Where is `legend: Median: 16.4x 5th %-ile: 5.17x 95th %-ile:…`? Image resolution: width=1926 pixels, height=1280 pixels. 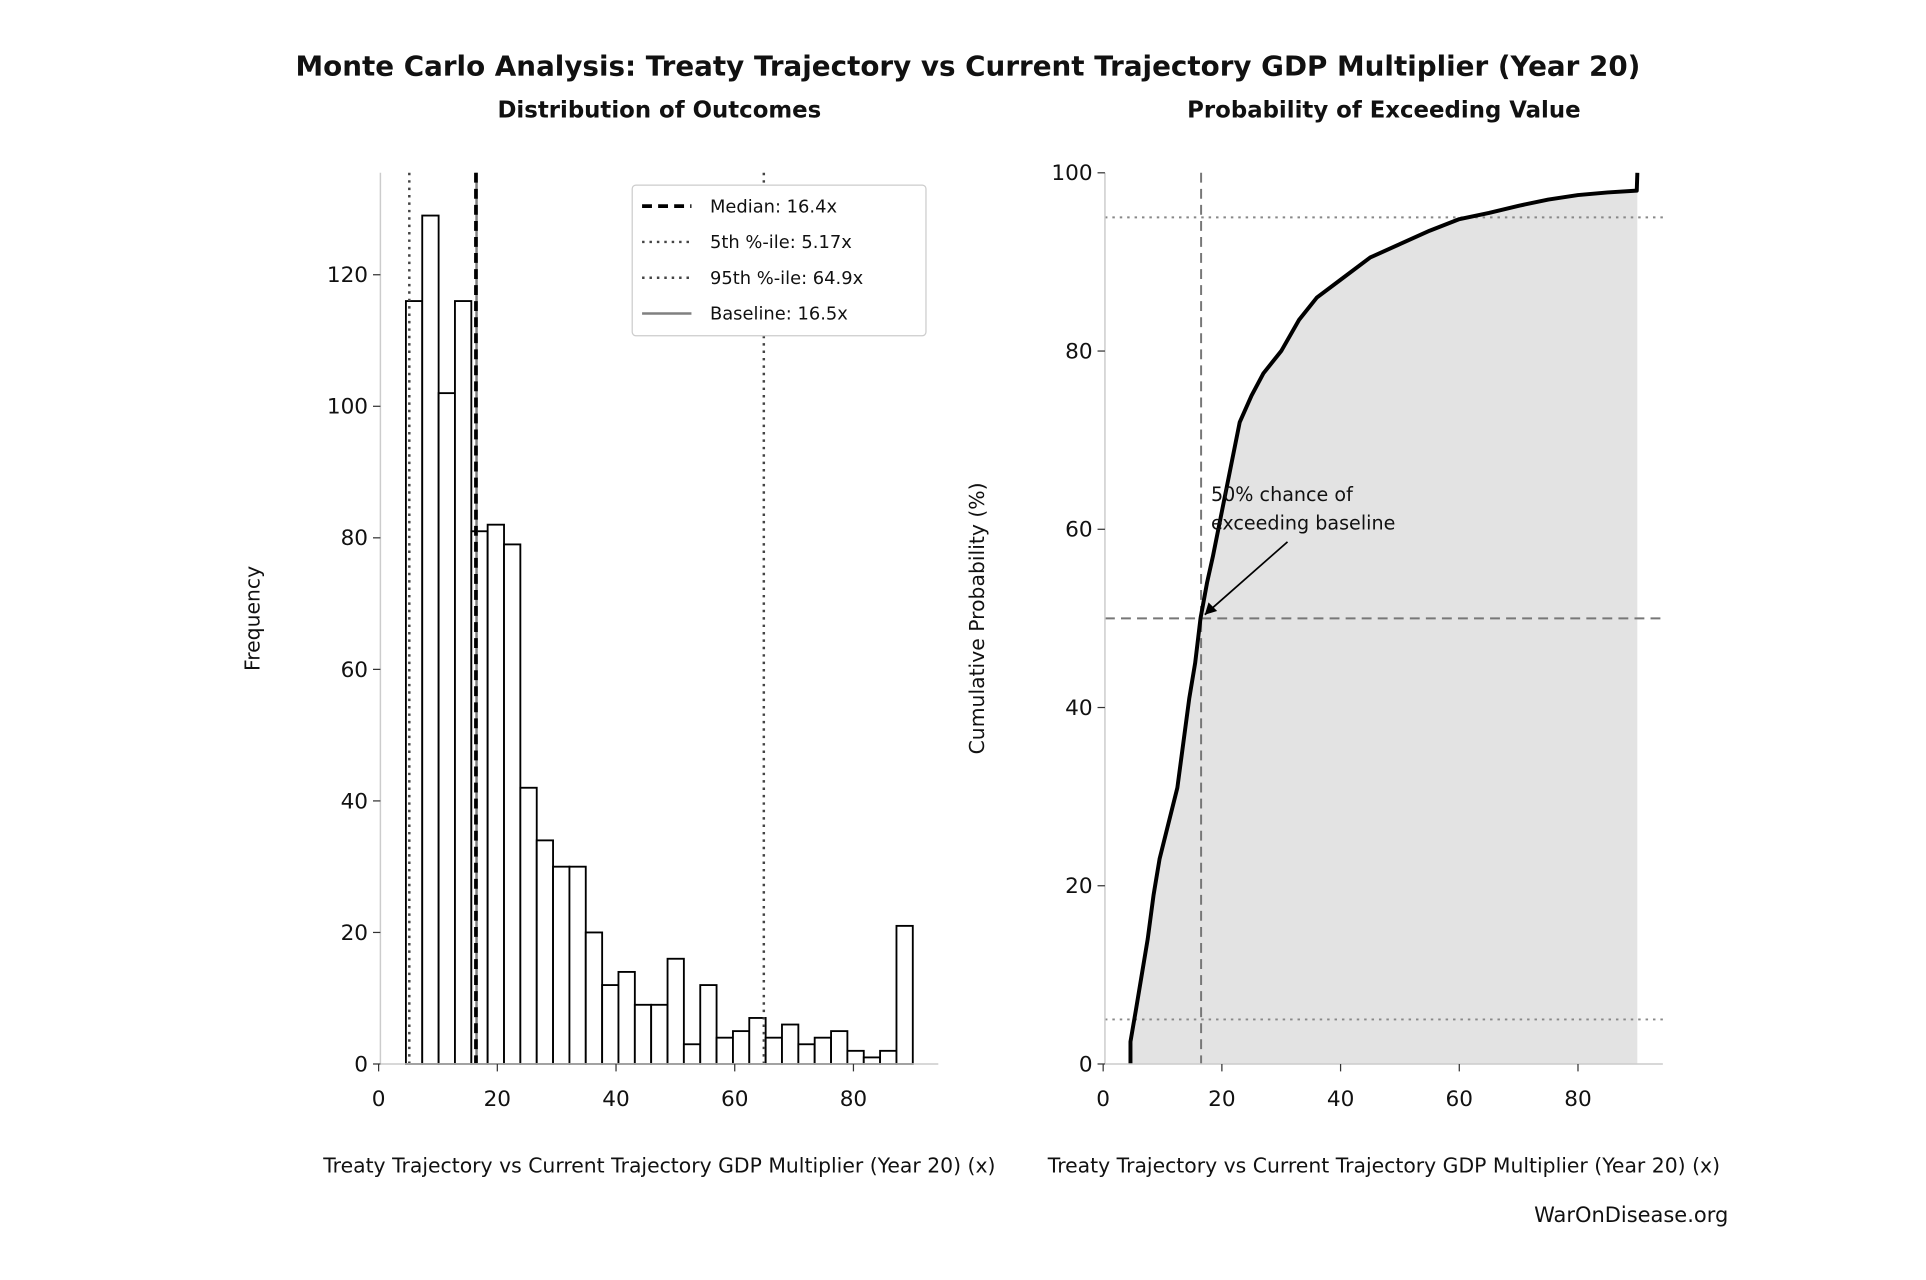
legend: Median: 16.4x 5th %-ile: 5.17x 95th %-ile:… is located at coordinates (779, 260).